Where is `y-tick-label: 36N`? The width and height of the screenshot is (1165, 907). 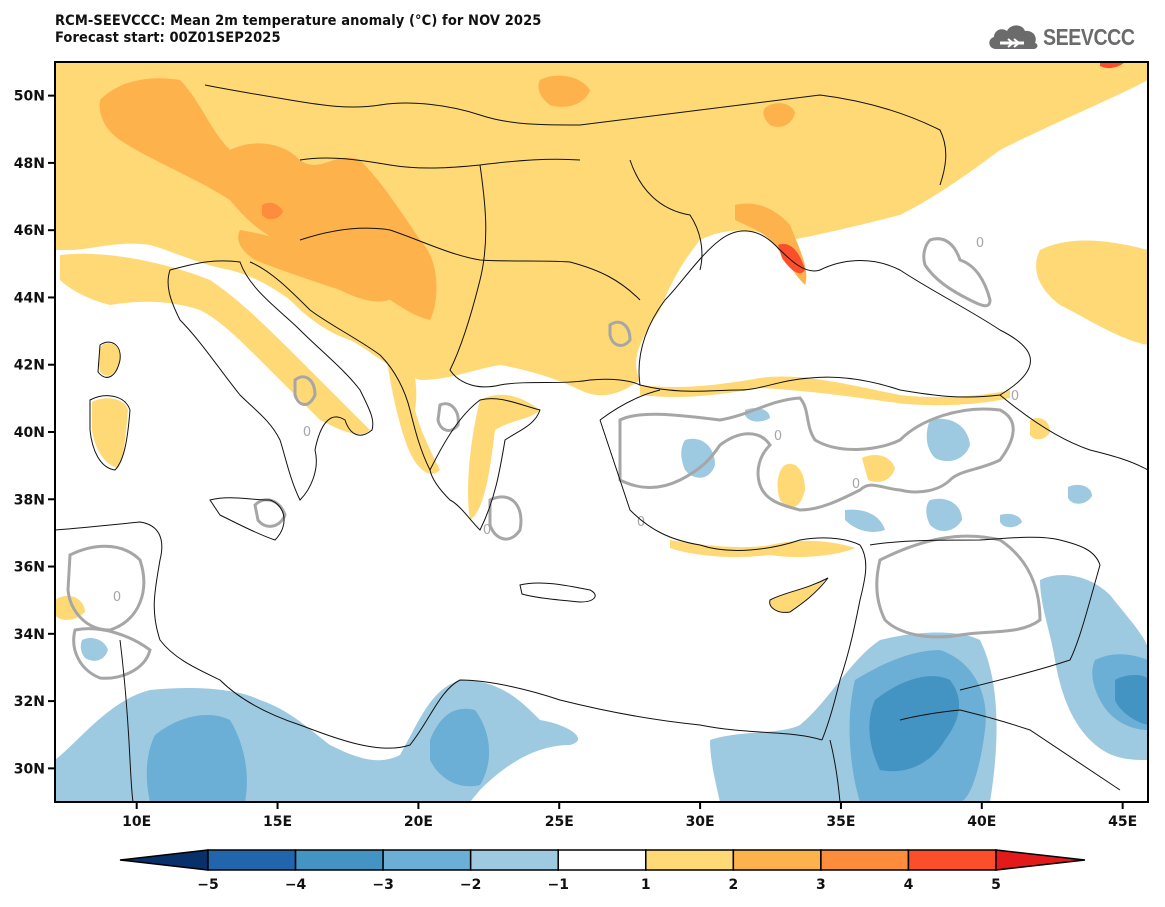 y-tick-label: 36N is located at coordinates (29, 568).